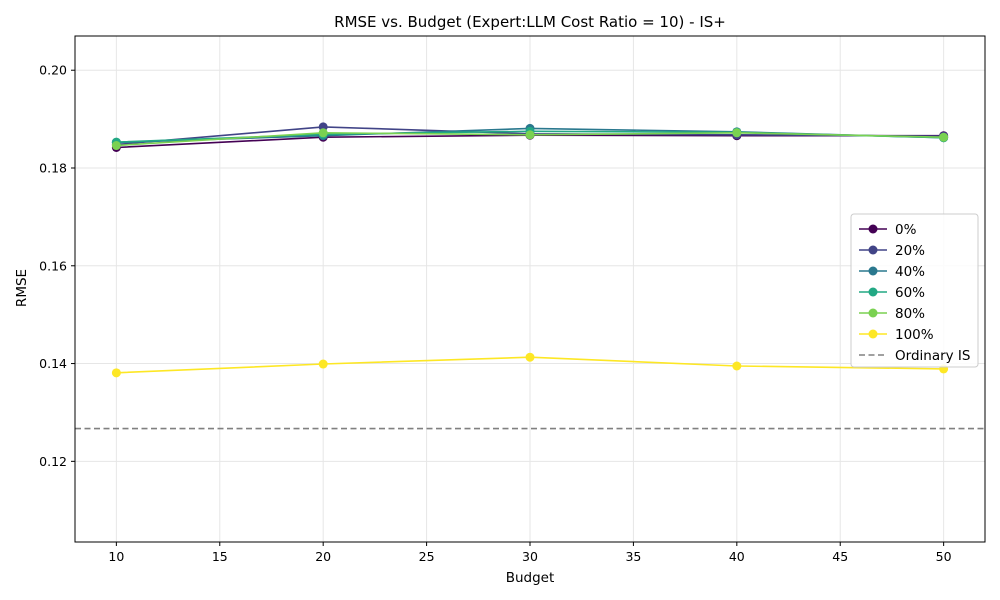 This screenshot has width=1000, height=600. I want to click on series-80pct, so click(530, 139).